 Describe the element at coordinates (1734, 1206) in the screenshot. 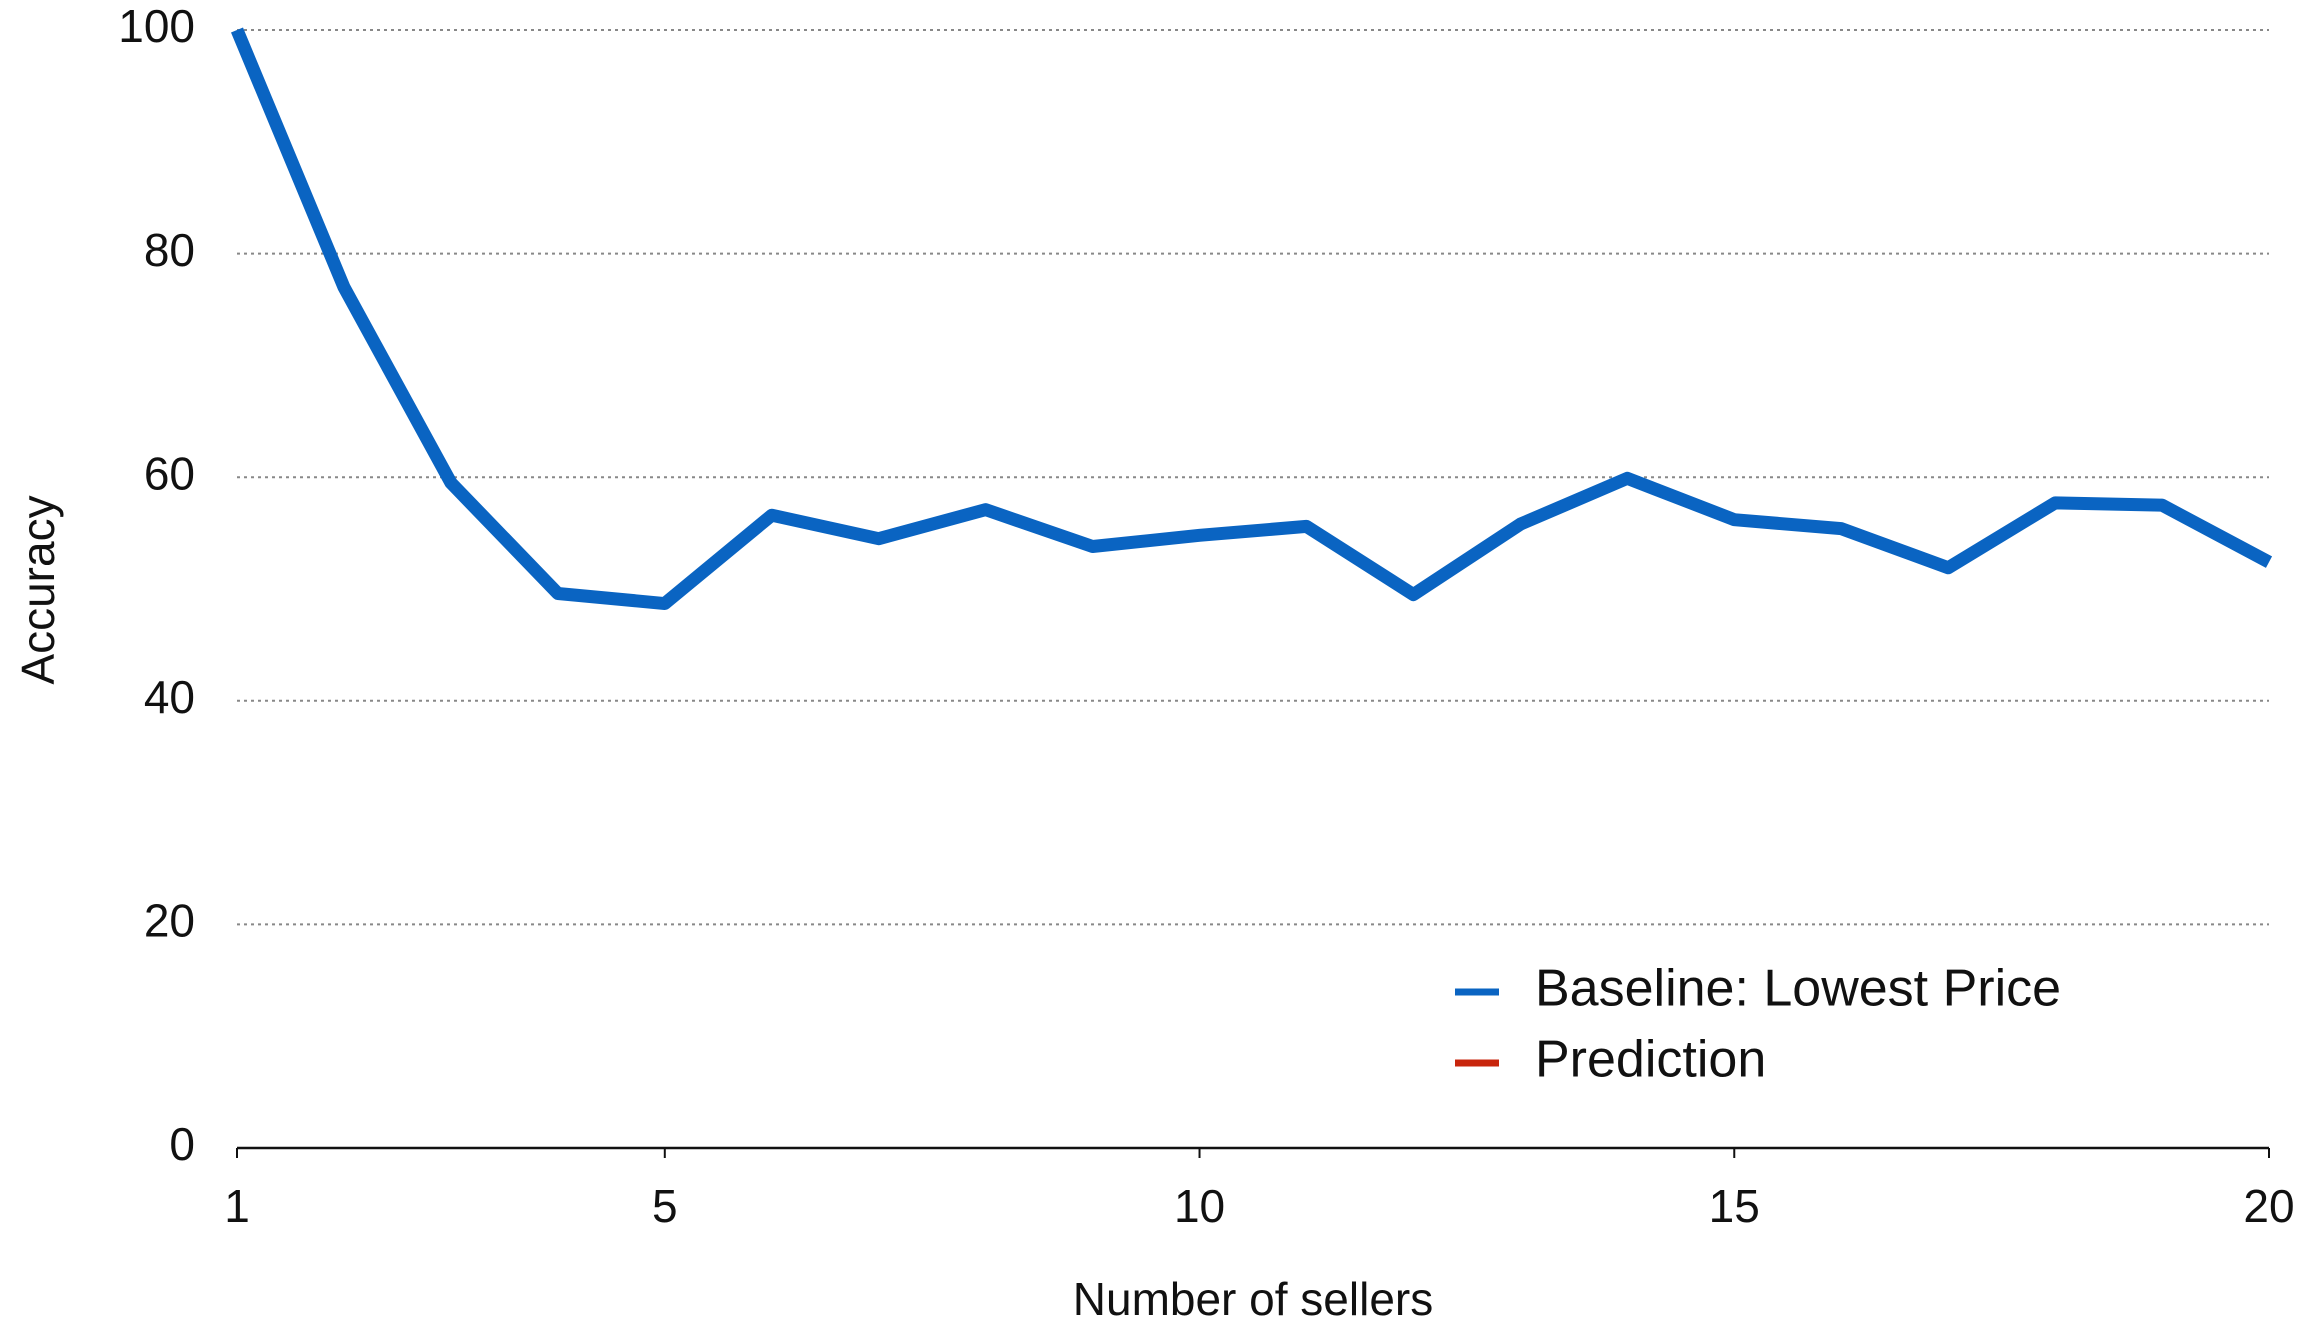

I see `x-tick-label: 15` at that location.